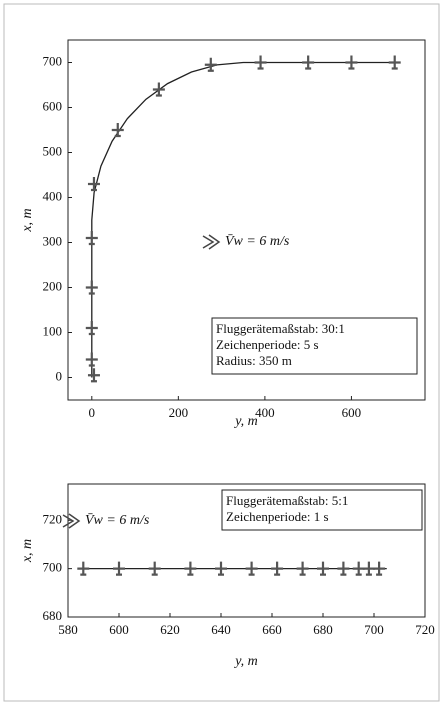  Describe the element at coordinates (170, 629) in the screenshot. I see `x-tick-label: 620` at that location.